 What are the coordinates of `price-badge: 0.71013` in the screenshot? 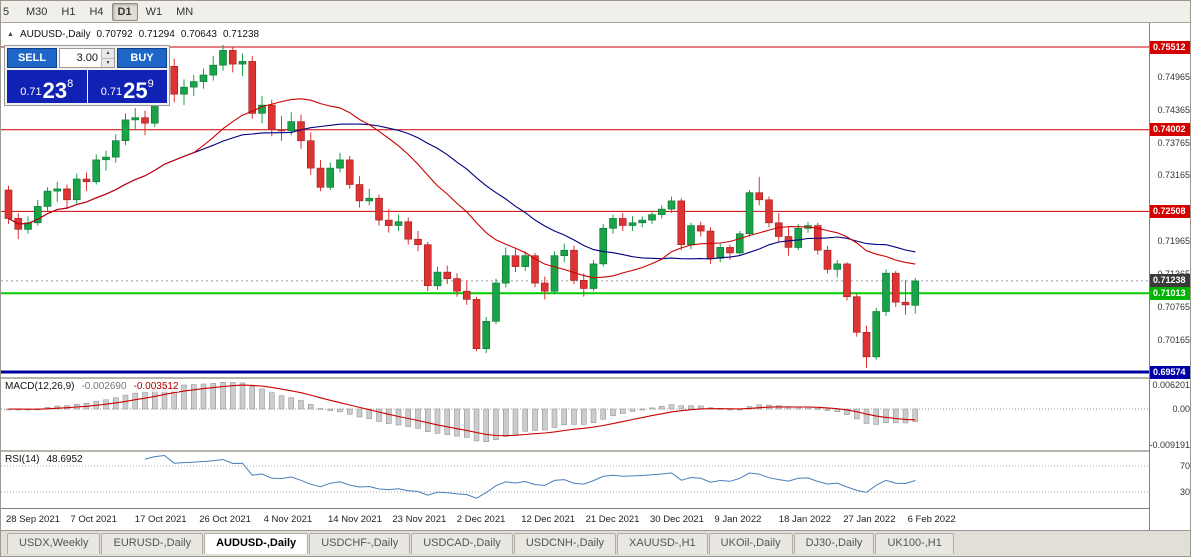 It's located at (1170, 293).